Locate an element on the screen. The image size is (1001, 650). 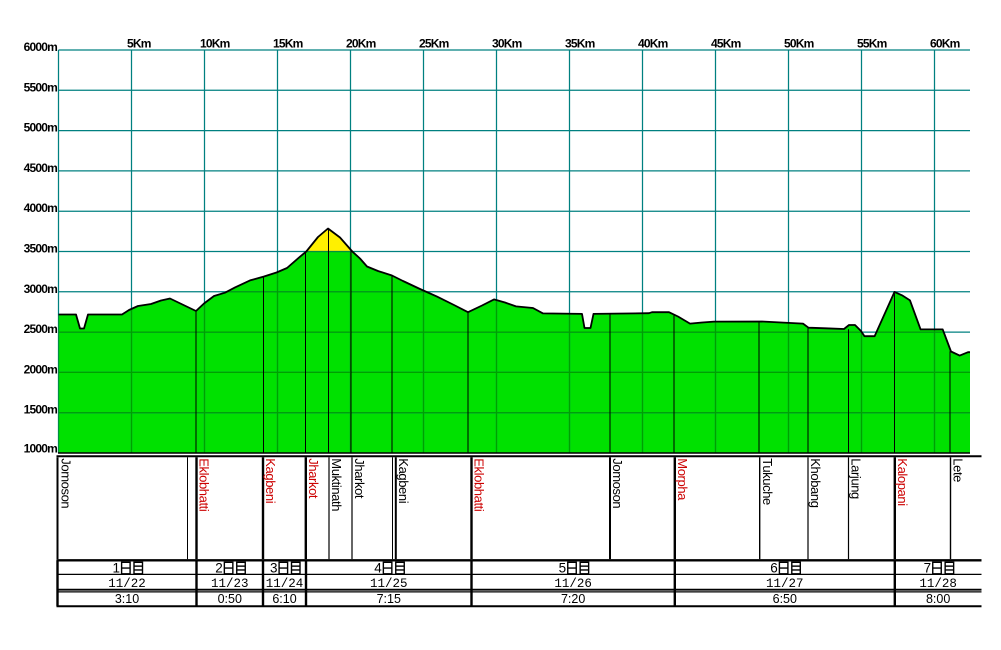
svg-text: 6 is located at coordinates (774, 568).